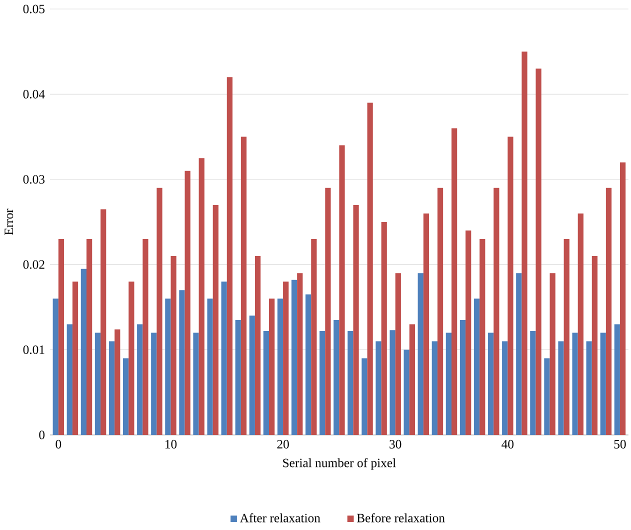  Describe the element at coordinates (9, 222) in the screenshot. I see `y-axis-title: Error` at that location.